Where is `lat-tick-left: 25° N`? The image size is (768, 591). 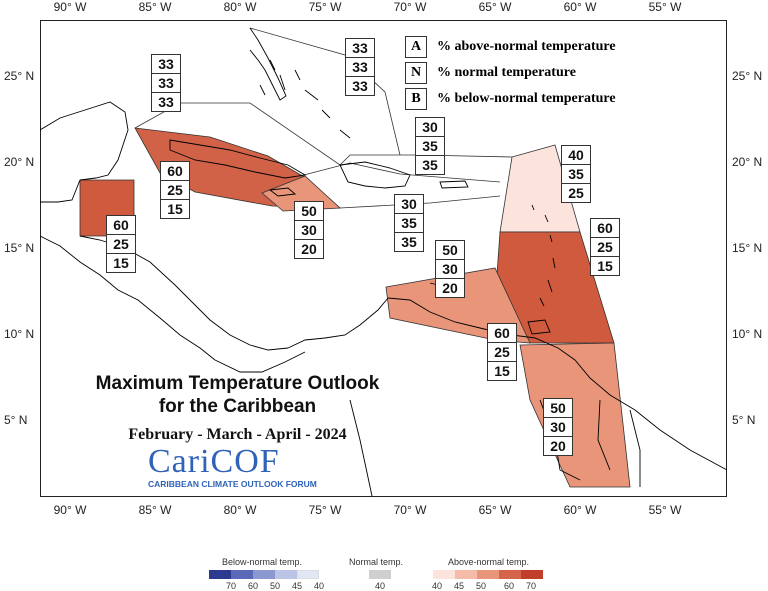 lat-tick-left: 25° N is located at coordinates (19, 76).